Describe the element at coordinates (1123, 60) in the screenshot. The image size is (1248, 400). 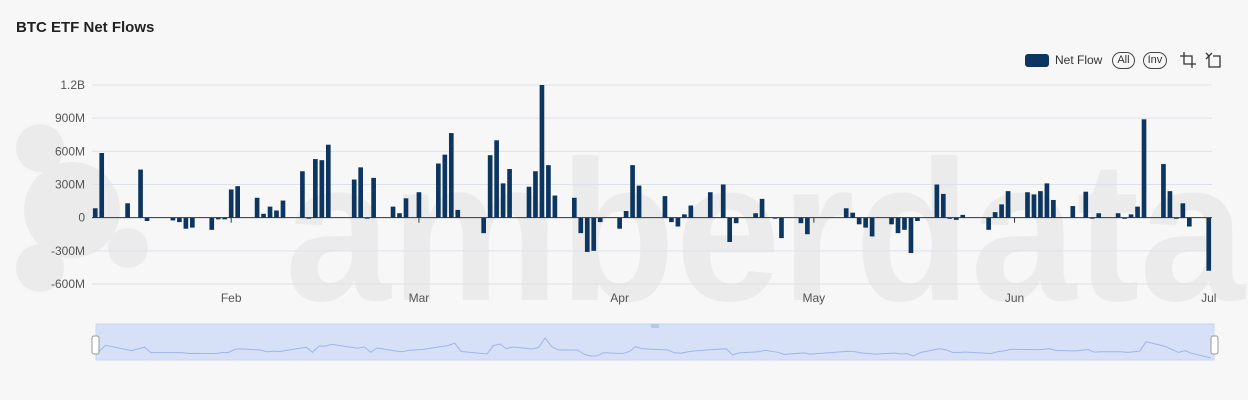
I see `all-button: All` at that location.